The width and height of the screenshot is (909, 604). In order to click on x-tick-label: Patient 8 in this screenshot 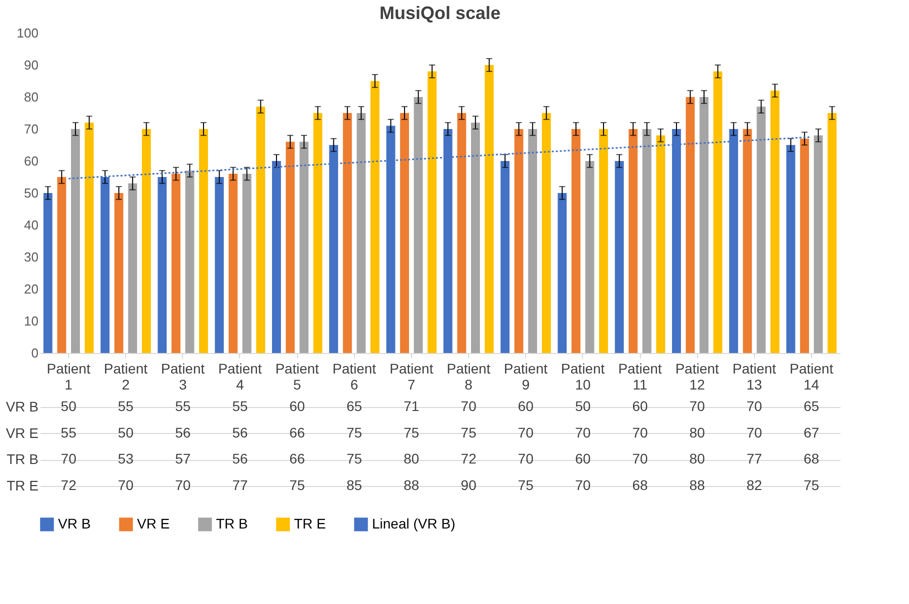, I will do `click(468, 376)`.